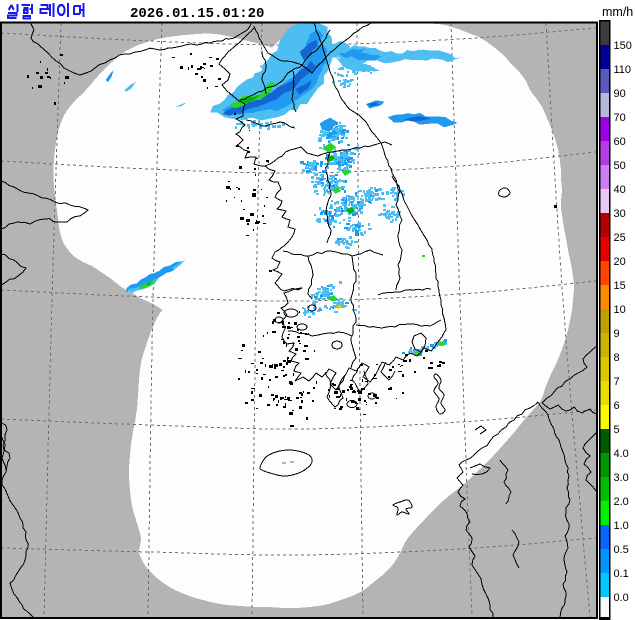  What do you see at coordinates (621, 502) in the screenshot?
I see `svg-text: 2.0` at bounding box center [621, 502].